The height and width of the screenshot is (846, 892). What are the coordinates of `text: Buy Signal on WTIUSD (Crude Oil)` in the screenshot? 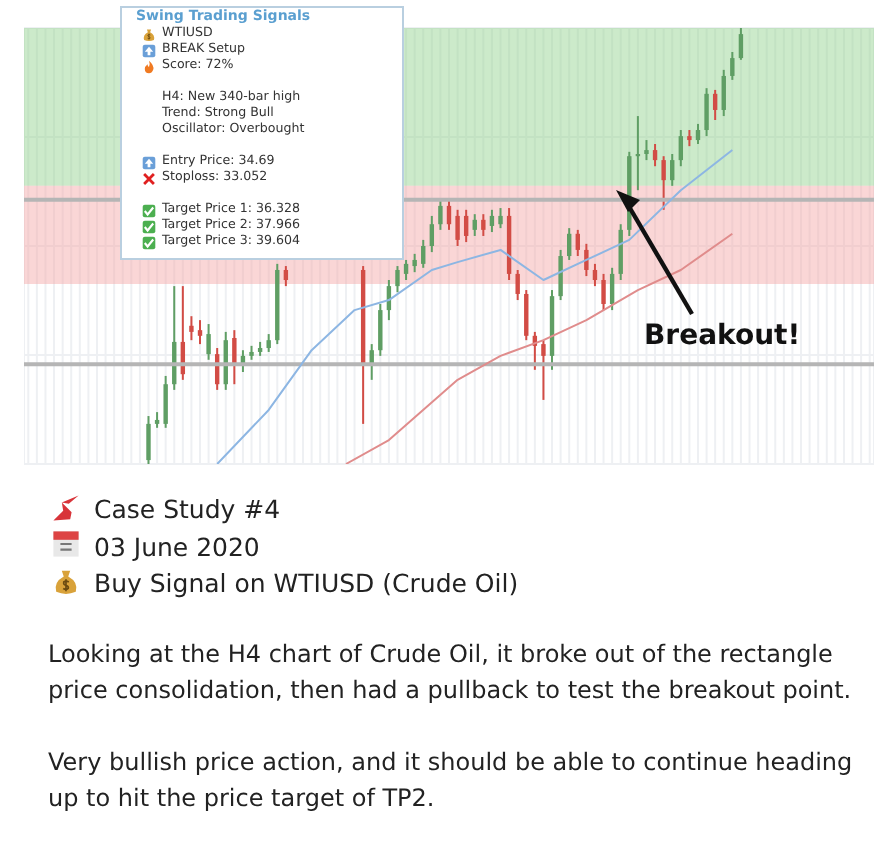 It's located at (306, 583).